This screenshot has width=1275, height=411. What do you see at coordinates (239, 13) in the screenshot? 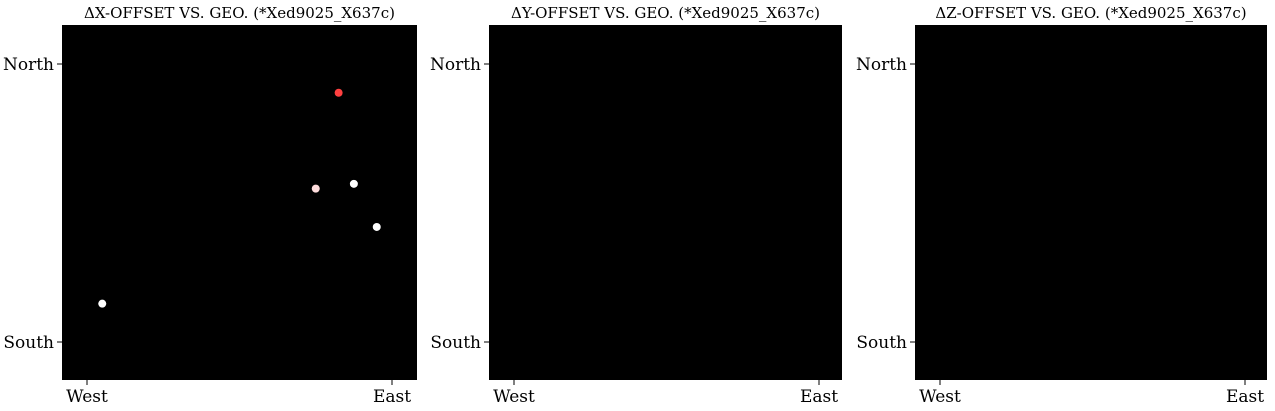
I see `chart-title: ΔX-OFFSET VS. GEO. (*Xed9025_X637c)` at bounding box center [239, 13].